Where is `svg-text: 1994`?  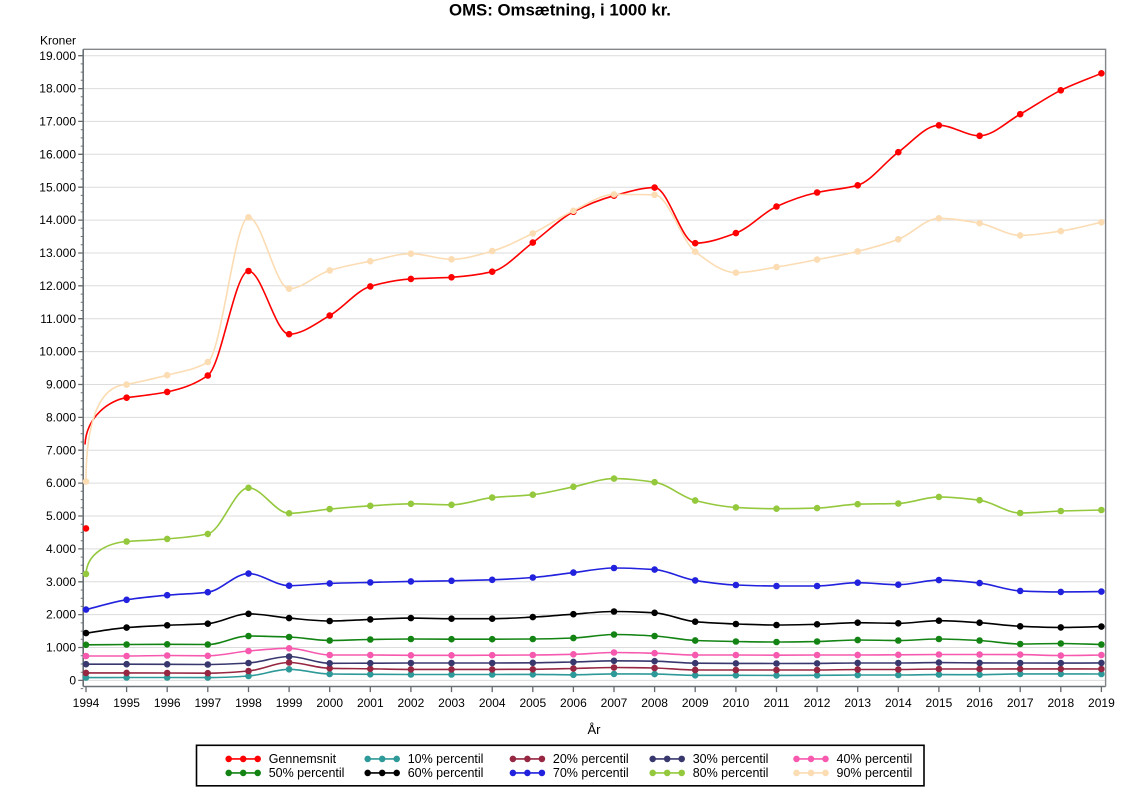
svg-text: 1994 is located at coordinates (86, 703).